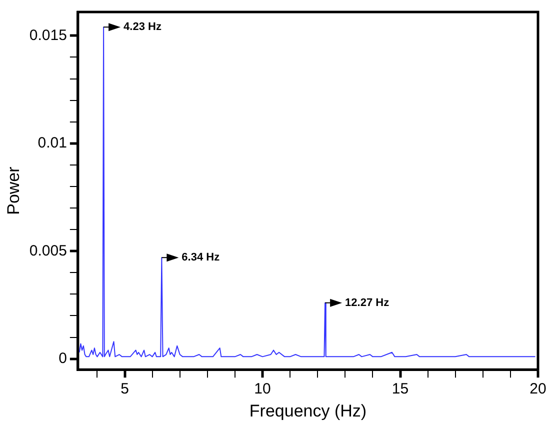  I want to click on annotation: 4.23 Hz, so click(143, 27).